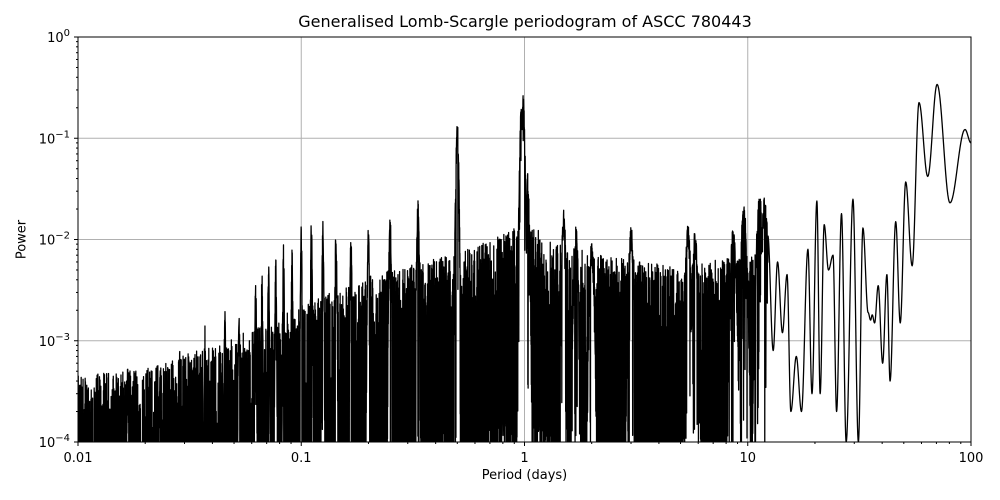 The image size is (1000, 500). What do you see at coordinates (524, 475) in the screenshot?
I see `x-axis-label: Period (days)` at bounding box center [524, 475].